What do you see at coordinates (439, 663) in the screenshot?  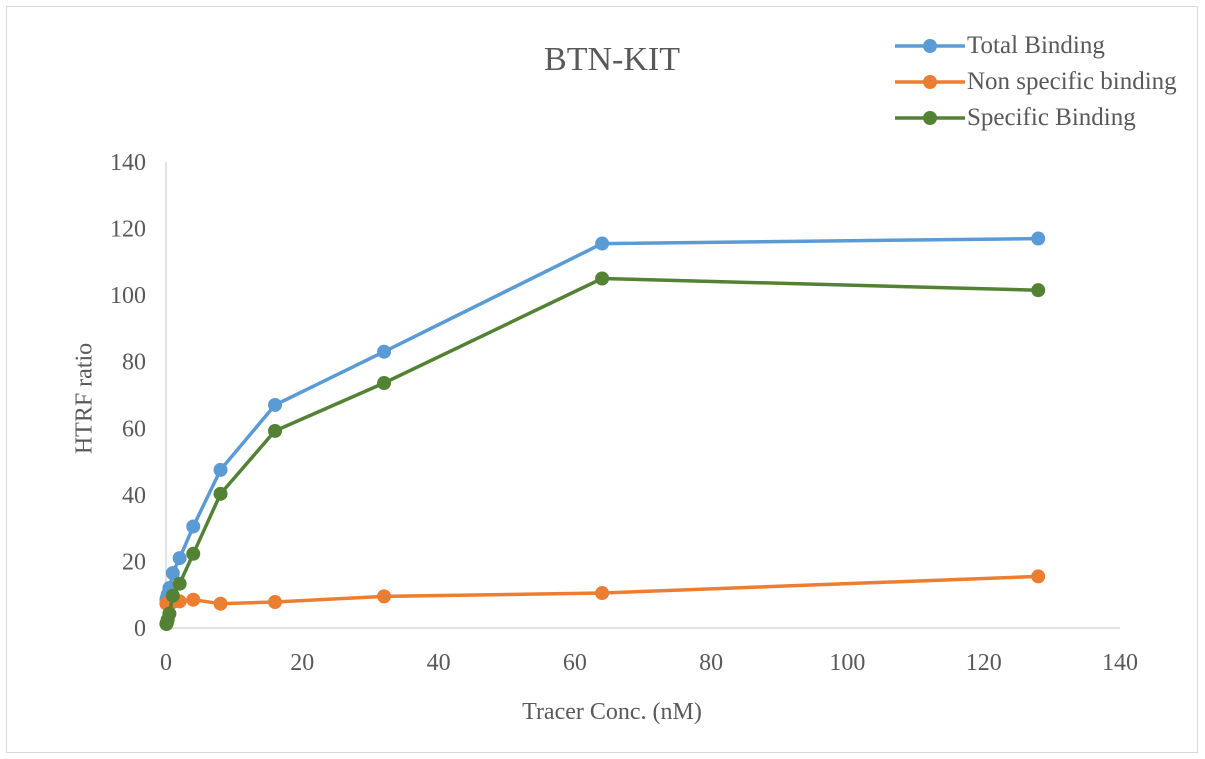 I see `x-tick-label: 40` at bounding box center [439, 663].